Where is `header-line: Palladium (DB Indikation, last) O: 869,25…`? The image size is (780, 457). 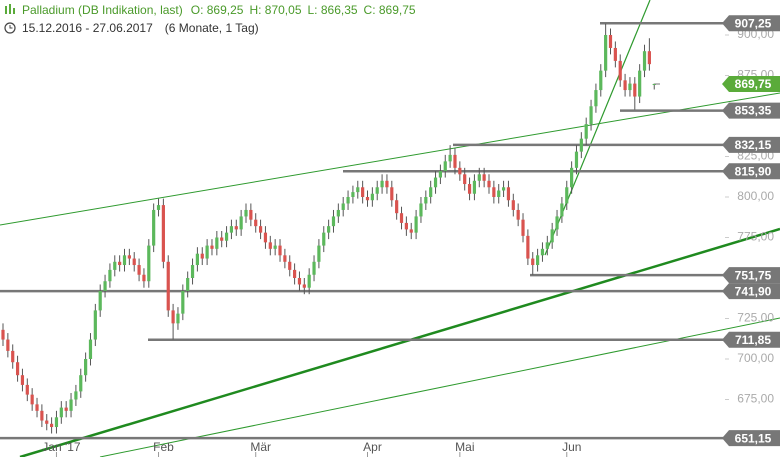 header-line: Palladium (DB Indikation, last) O: 869,25… is located at coordinates (219, 10).